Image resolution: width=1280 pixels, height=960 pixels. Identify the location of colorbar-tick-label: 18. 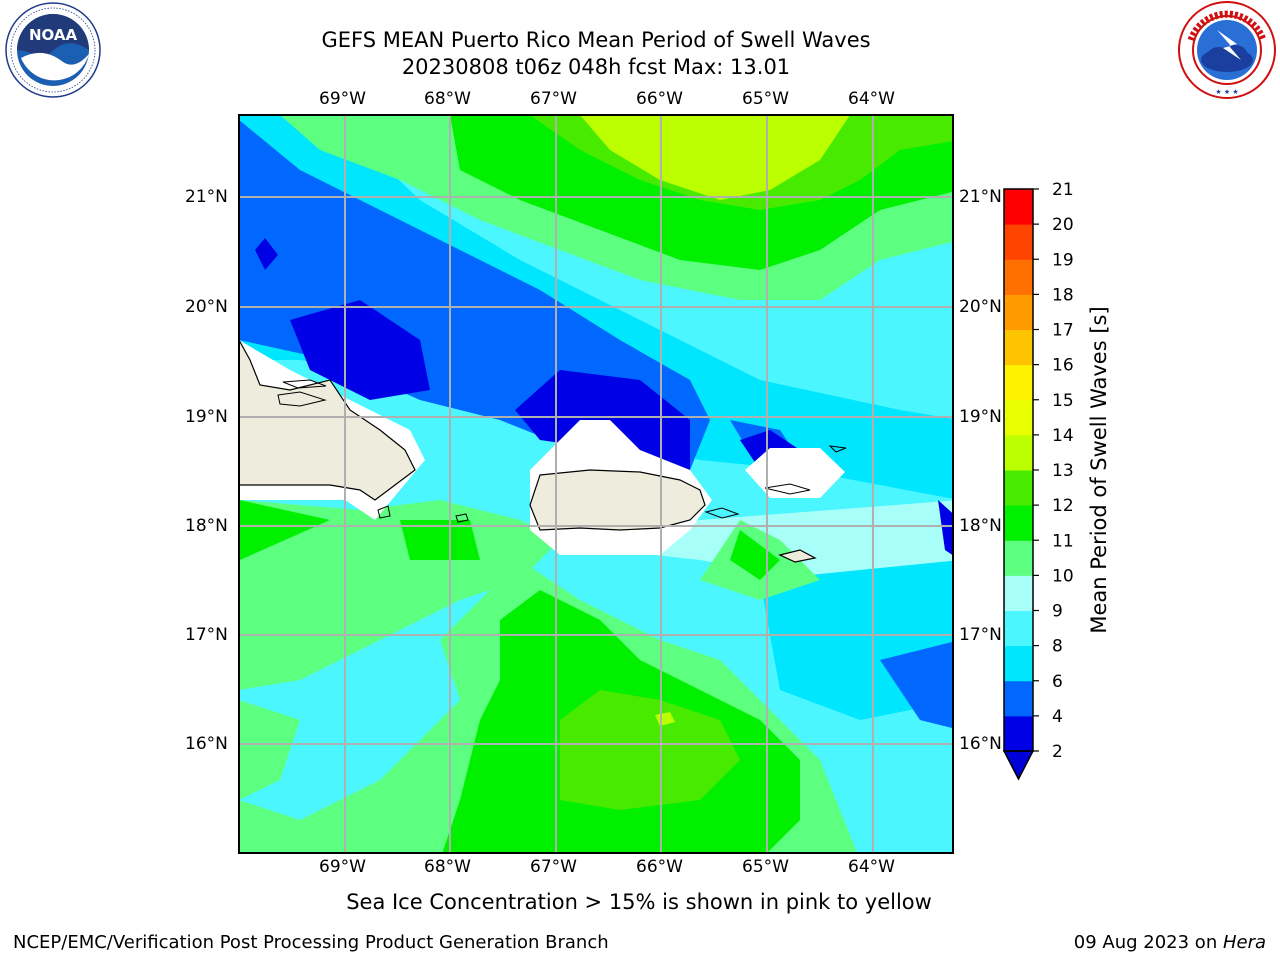
(1063, 295).